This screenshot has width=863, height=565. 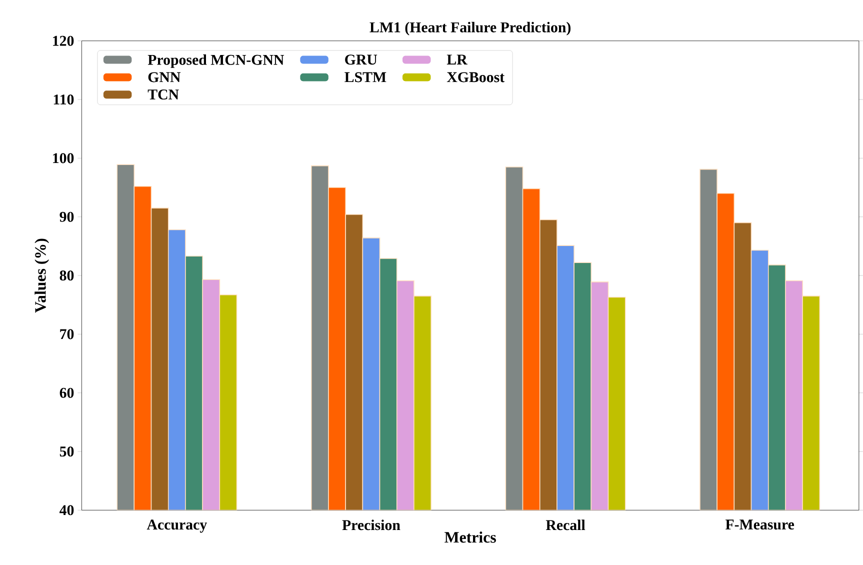 What do you see at coordinates (371, 525) in the screenshot?
I see `x-tick-label: Precision` at bounding box center [371, 525].